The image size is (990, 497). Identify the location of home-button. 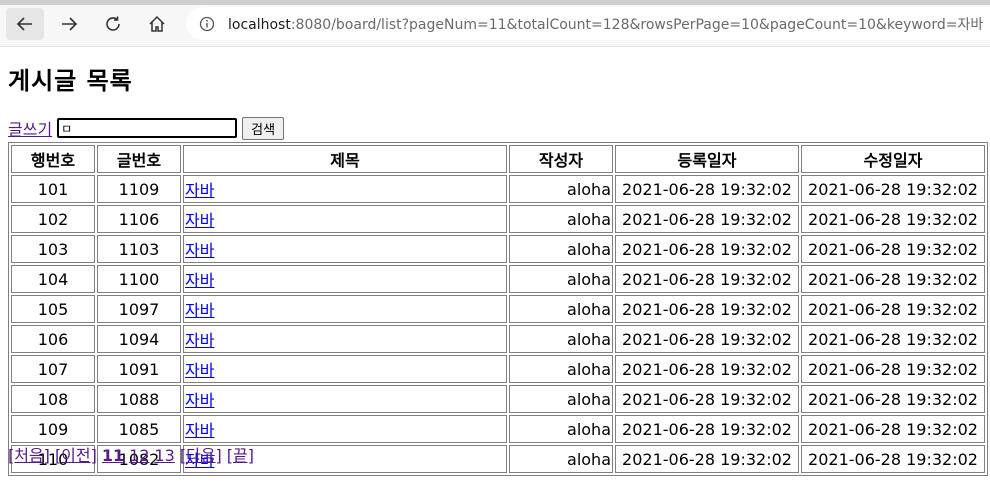
(157, 24).